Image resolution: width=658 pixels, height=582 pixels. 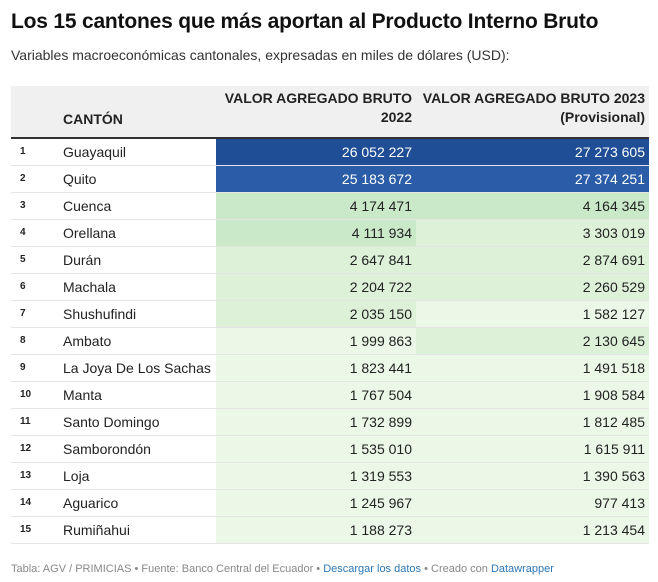 I want to click on v2022-header-line1: VALOR AGREGADO BRUTO, so click(x=318, y=98).